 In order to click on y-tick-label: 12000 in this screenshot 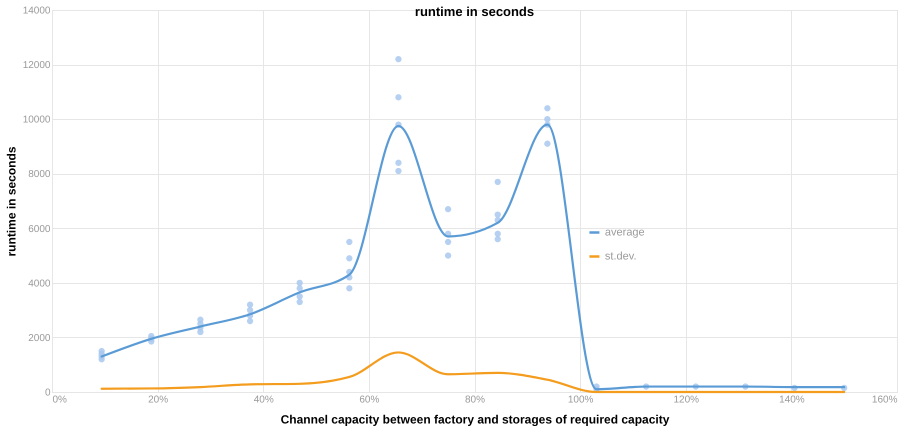, I will do `click(36, 66)`.